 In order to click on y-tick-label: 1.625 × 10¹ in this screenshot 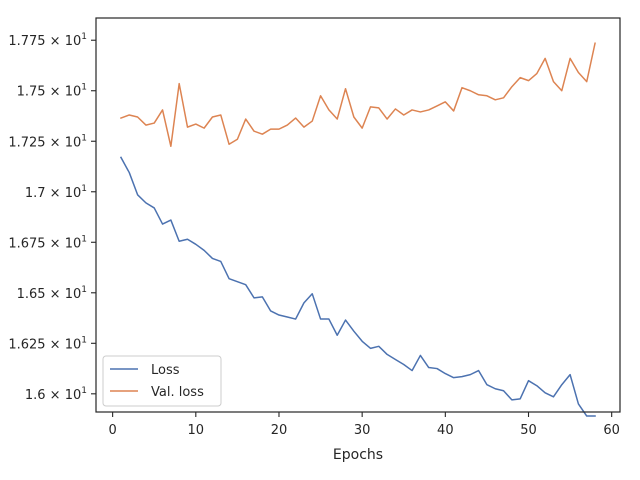, I will do `click(47, 343)`.